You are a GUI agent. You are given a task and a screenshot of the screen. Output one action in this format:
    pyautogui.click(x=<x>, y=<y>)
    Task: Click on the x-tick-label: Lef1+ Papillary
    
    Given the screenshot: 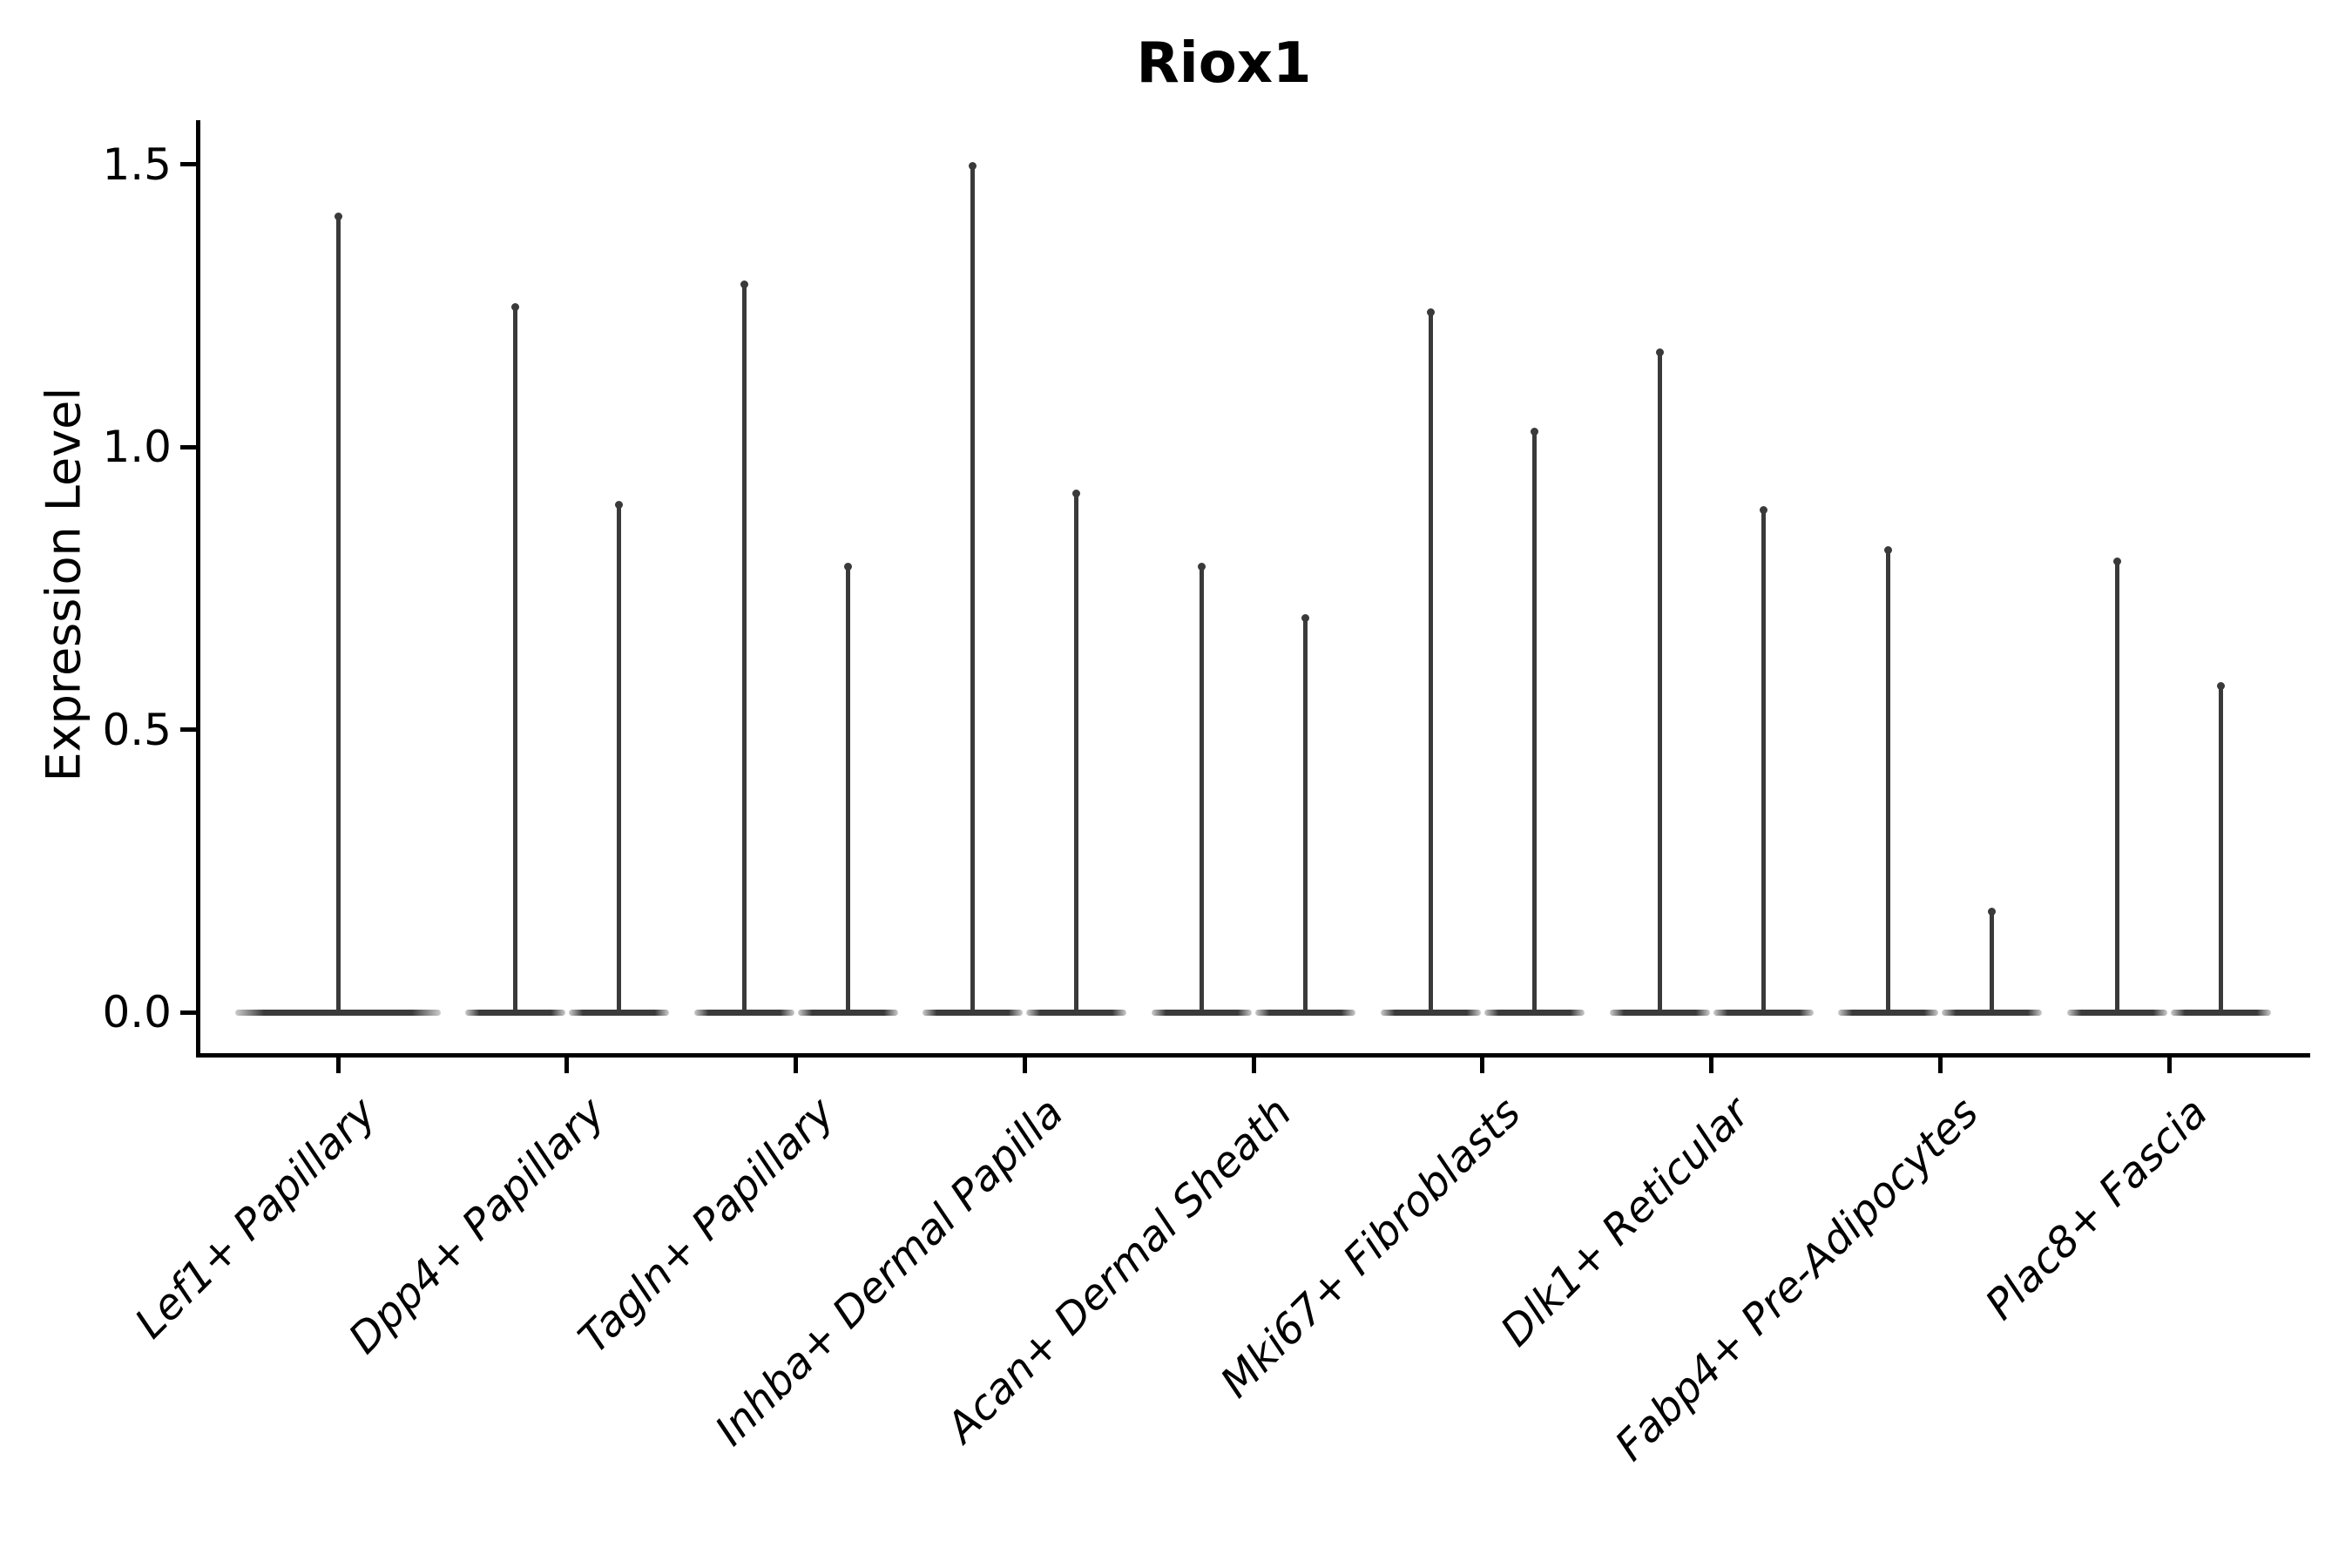 What is the action you would take?
    pyautogui.click(x=255, y=1218)
    